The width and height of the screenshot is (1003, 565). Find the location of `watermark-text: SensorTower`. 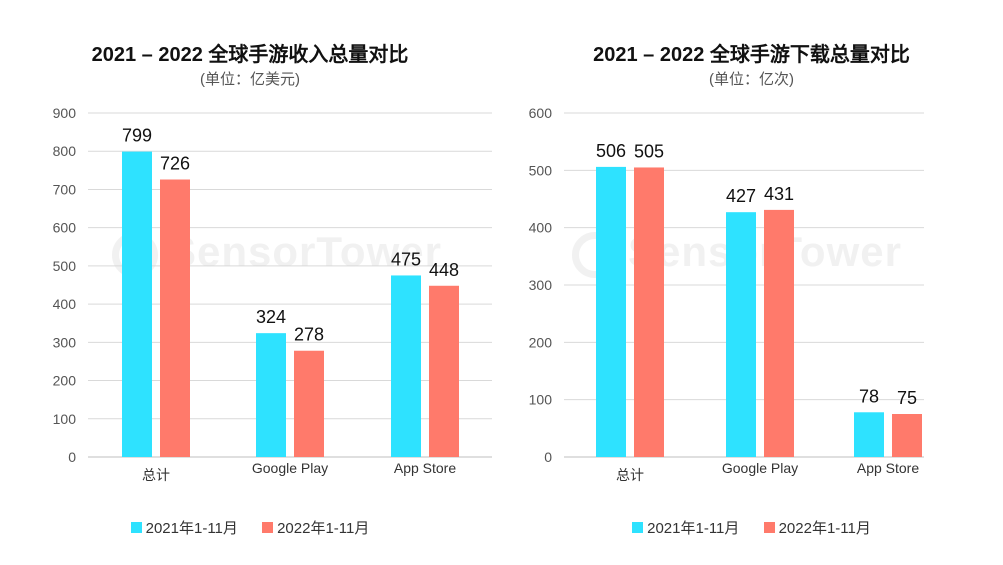

watermark-text: SensorTower is located at coordinates (305, 251).